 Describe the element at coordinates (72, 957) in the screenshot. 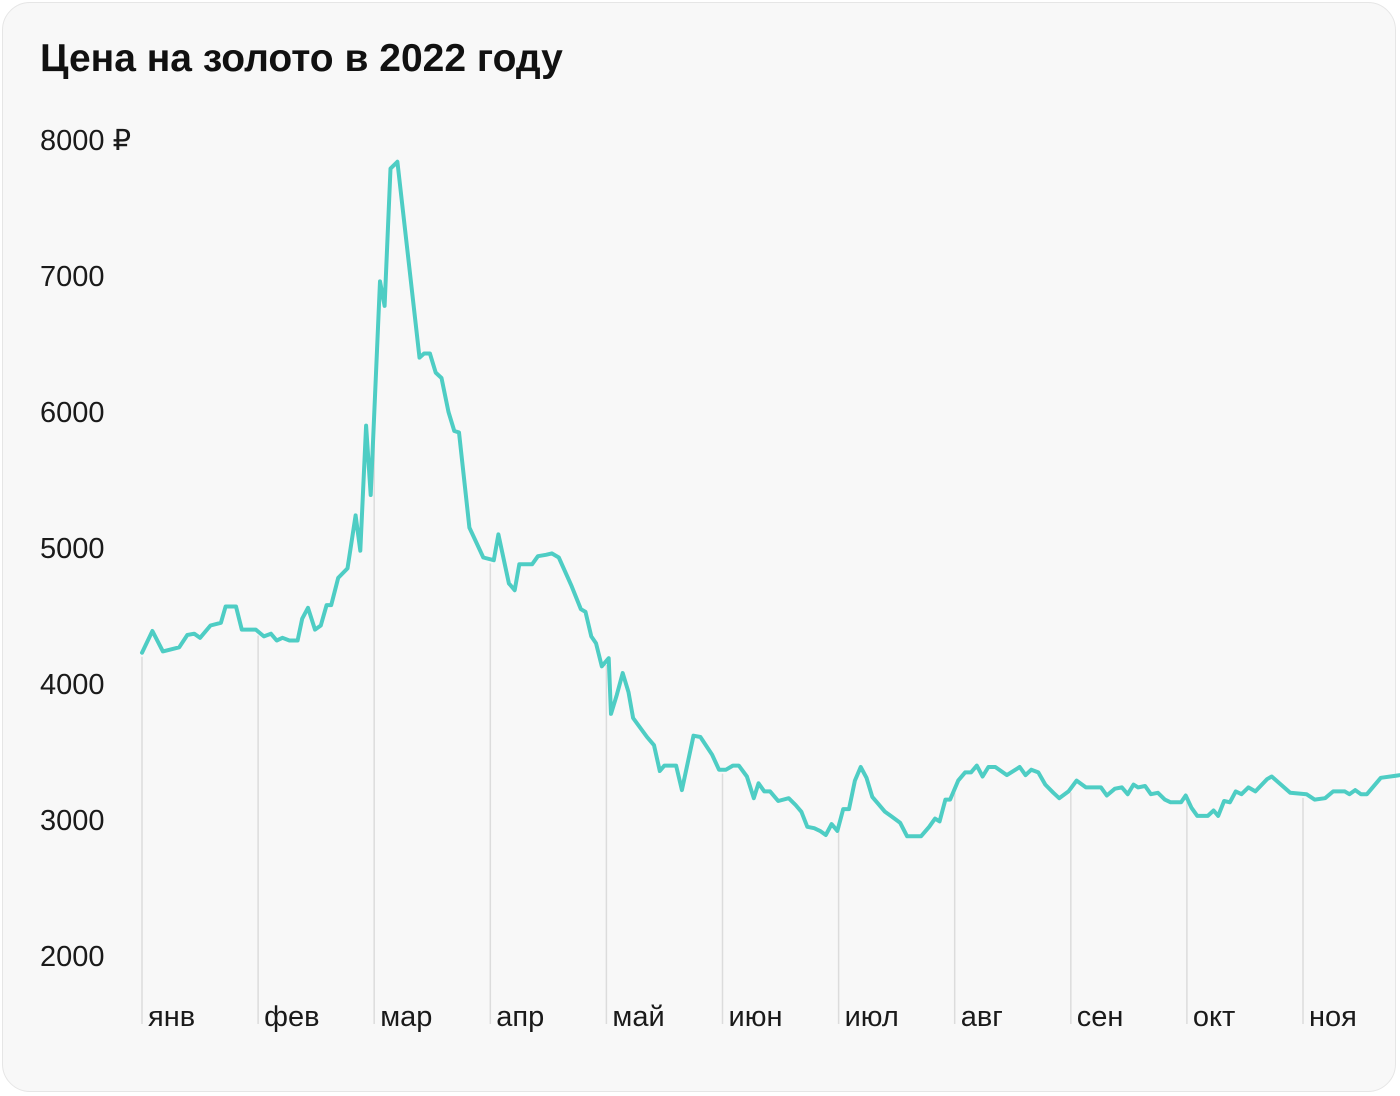

I see `y-tick-label: 2000` at that location.